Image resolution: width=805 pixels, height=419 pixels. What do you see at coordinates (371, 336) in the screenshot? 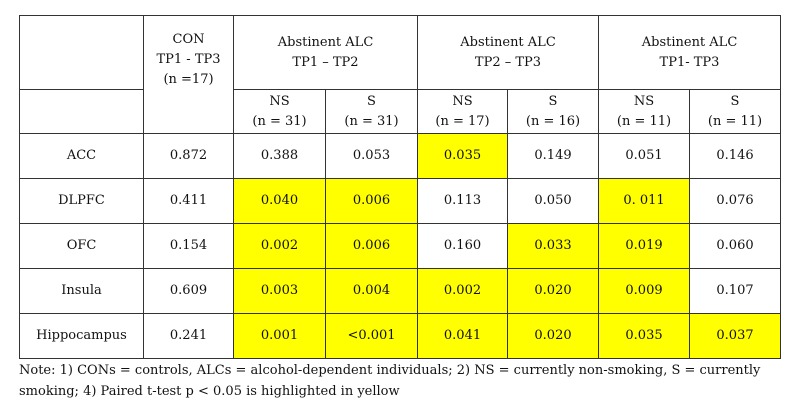
I see `value-cell-highlighted: <0.001` at bounding box center [371, 336].